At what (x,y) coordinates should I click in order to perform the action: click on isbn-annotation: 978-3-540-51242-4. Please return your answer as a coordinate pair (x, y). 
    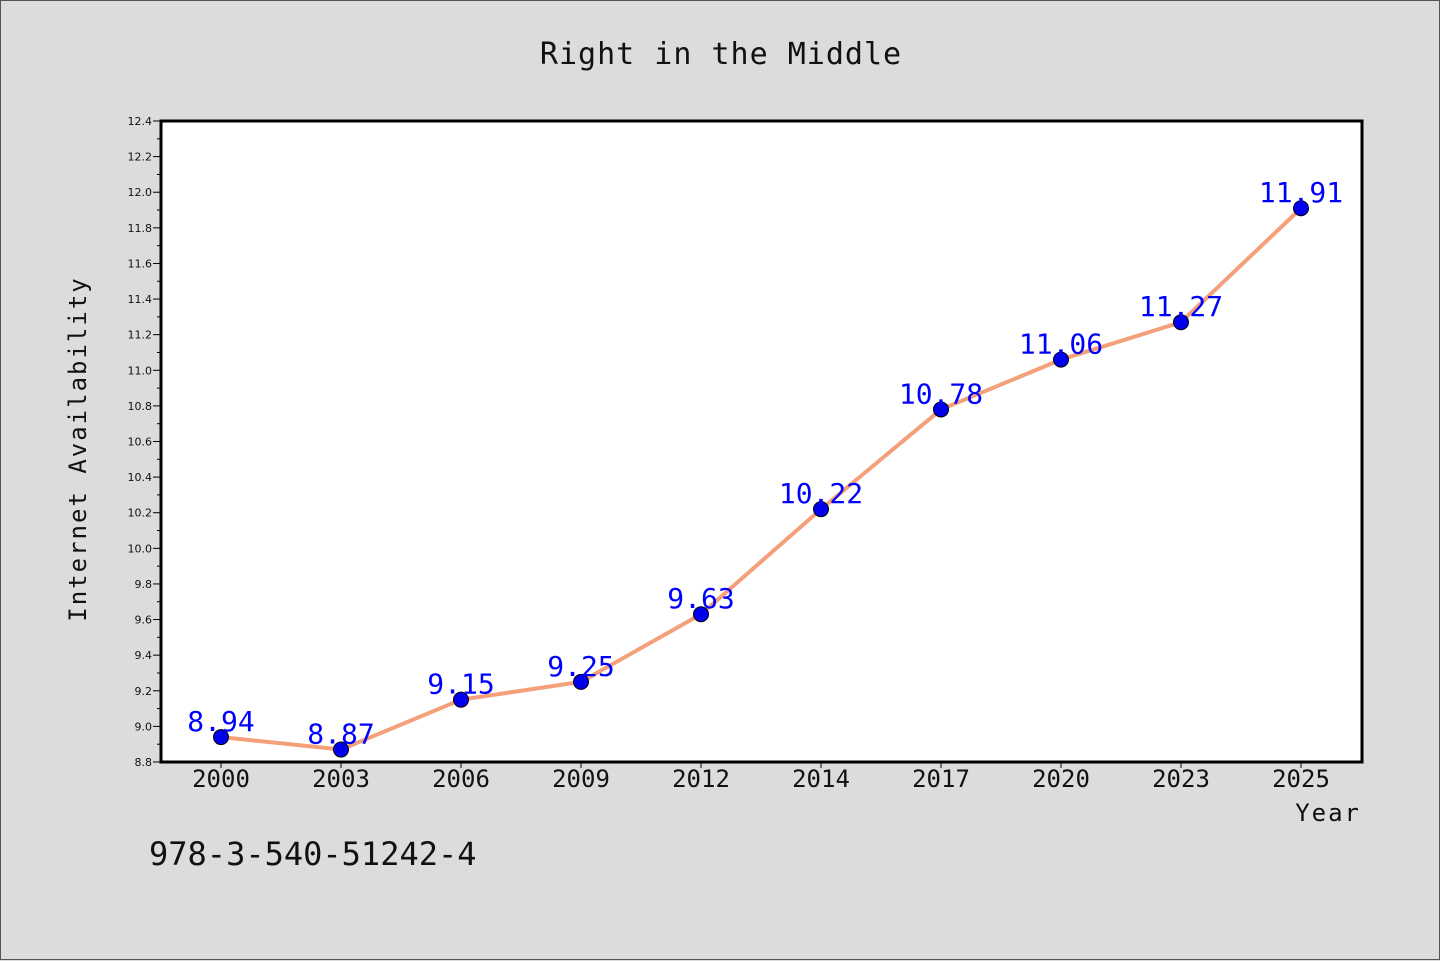
    Looking at the image, I should click on (313, 854).